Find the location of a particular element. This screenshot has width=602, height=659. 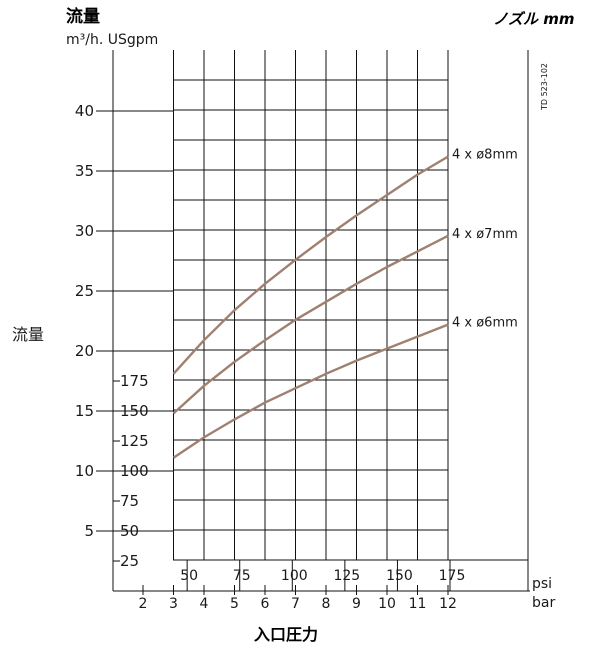

usgpm-tick-label: 25 is located at coordinates (129, 561).